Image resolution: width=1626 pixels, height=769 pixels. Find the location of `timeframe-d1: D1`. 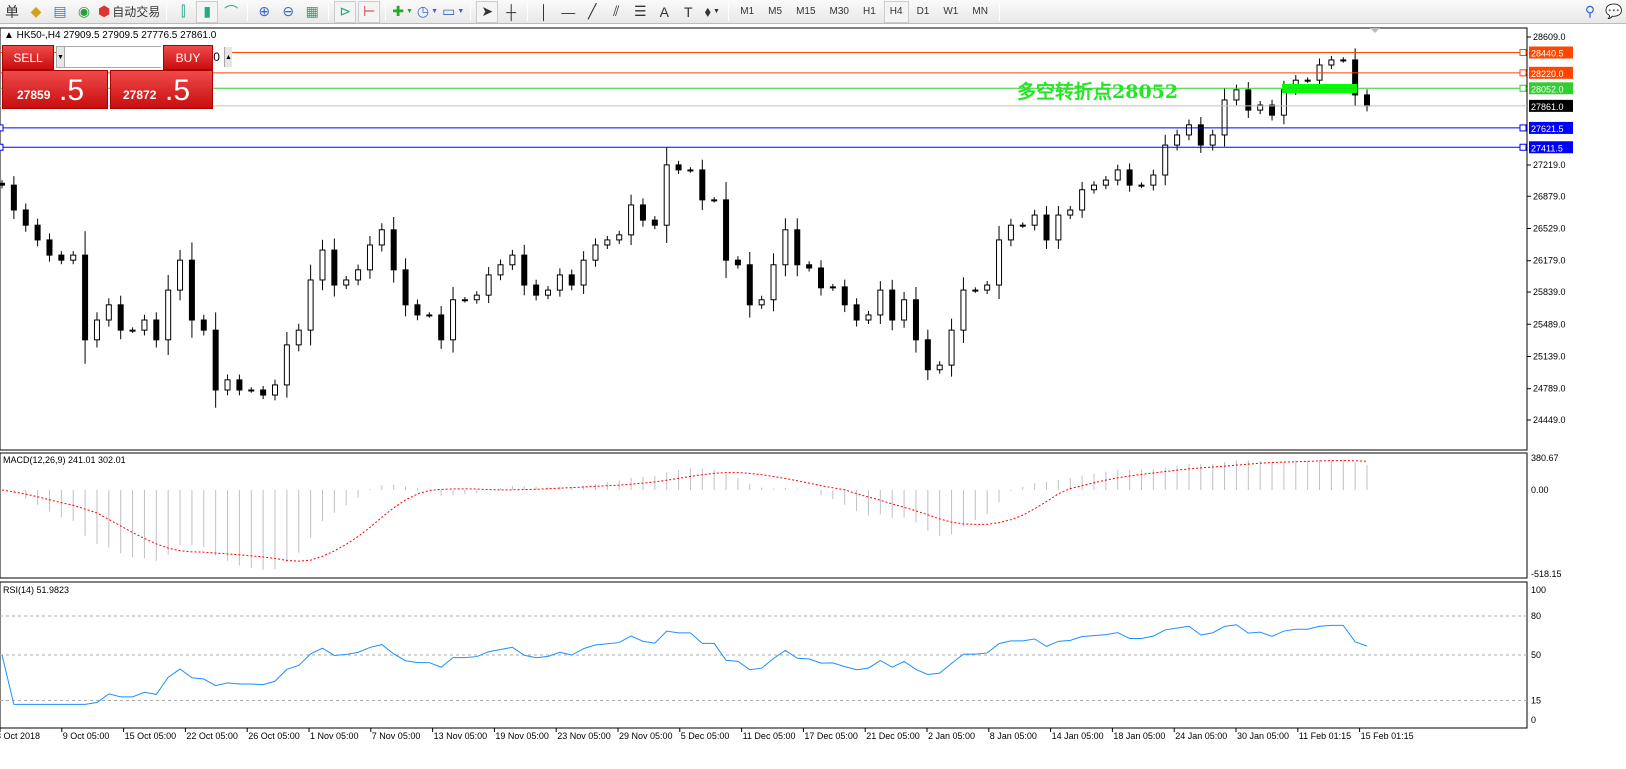

timeframe-d1: D1 is located at coordinates (923, 11).